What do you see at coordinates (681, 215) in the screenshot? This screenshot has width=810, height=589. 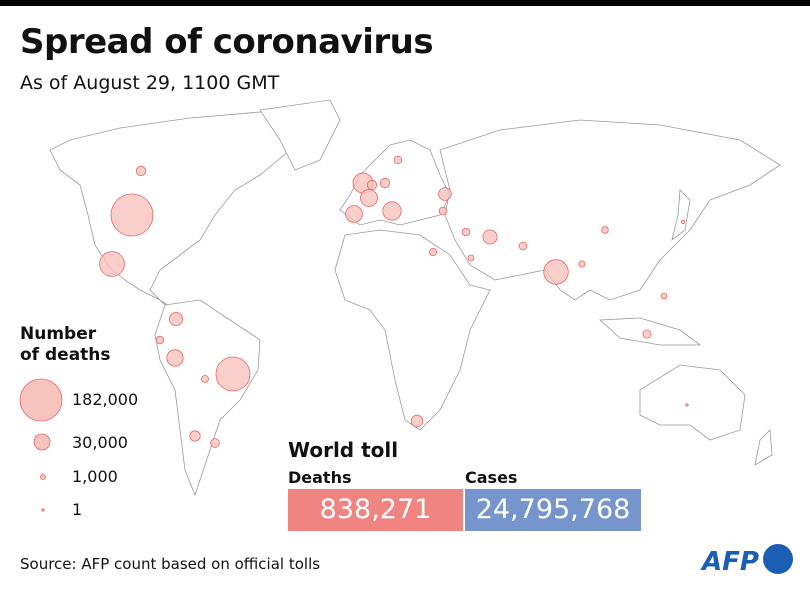 I see `japan` at bounding box center [681, 215].